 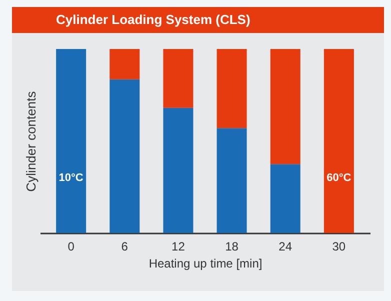 I want to click on y-axis-title: Cylinder contents, so click(x=31, y=141).